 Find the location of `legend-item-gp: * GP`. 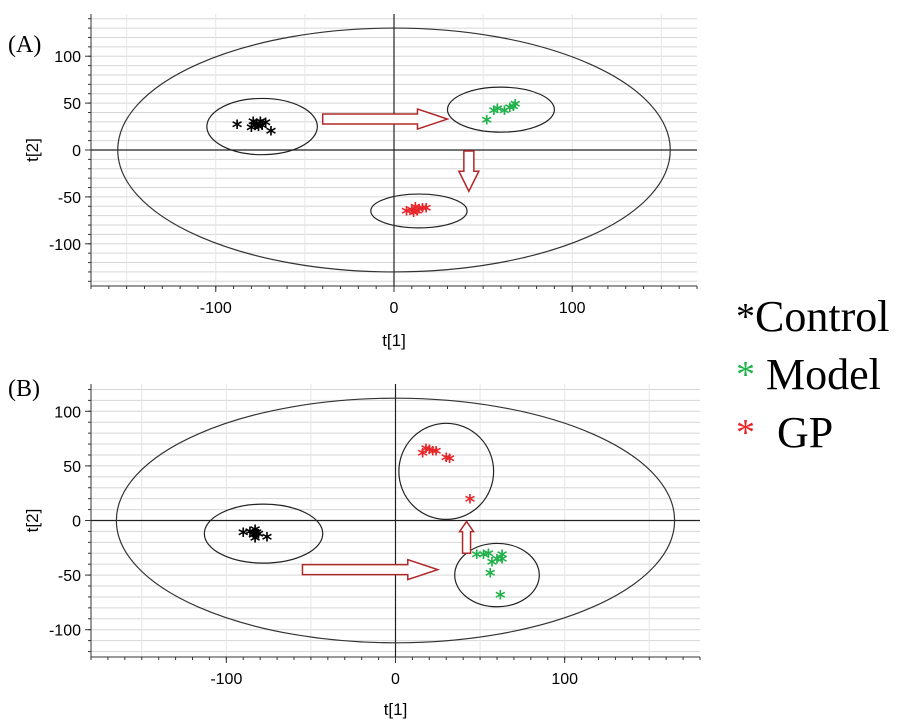

legend-item-gp: * GP is located at coordinates (821, 433).